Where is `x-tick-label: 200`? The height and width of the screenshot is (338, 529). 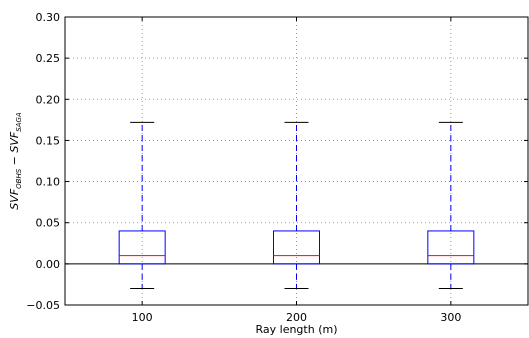 x-tick-label: 200 is located at coordinates (296, 317).